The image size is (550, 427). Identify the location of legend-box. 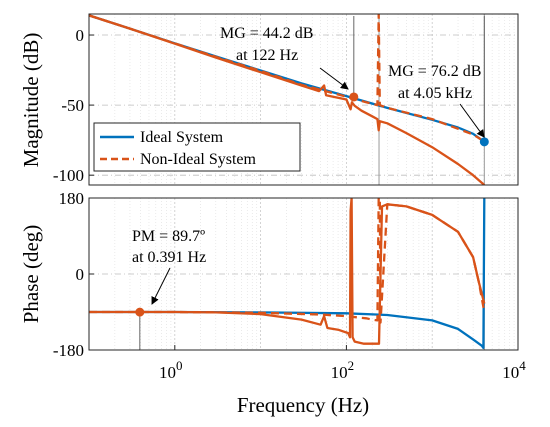
(197, 147).